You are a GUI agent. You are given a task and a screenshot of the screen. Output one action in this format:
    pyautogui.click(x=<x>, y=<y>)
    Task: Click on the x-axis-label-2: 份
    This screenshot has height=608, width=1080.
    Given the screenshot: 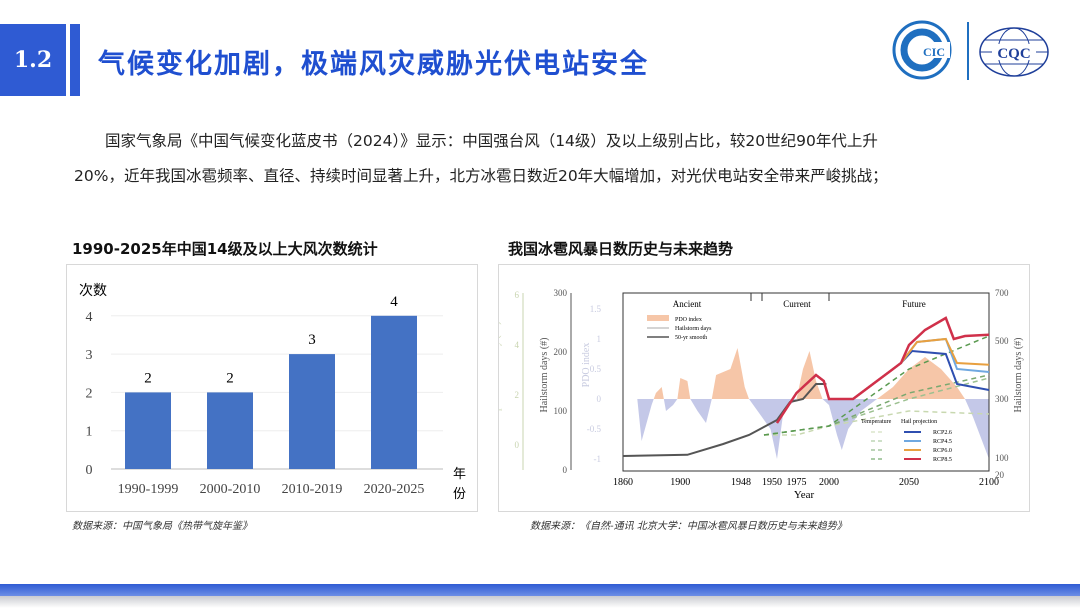 What is the action you would take?
    pyautogui.click(x=459, y=493)
    